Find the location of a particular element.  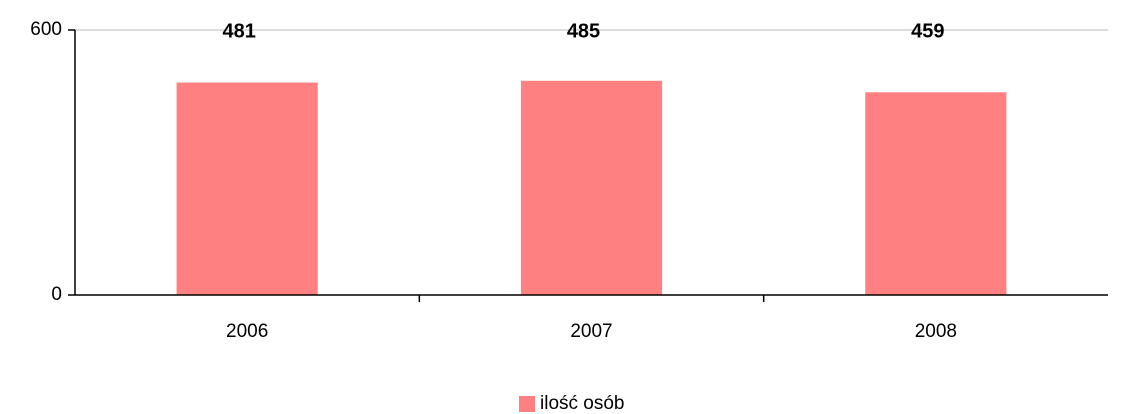

x-tick-label: 2007 is located at coordinates (591, 331).